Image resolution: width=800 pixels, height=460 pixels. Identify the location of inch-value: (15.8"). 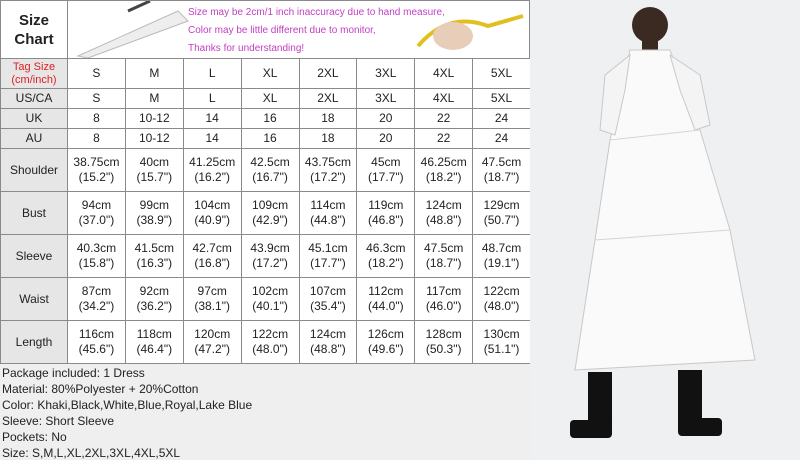
(96, 263).